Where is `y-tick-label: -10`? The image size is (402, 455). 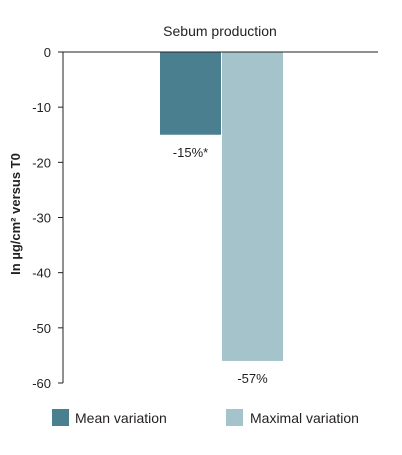 y-tick-label: -10 is located at coordinates (41, 107).